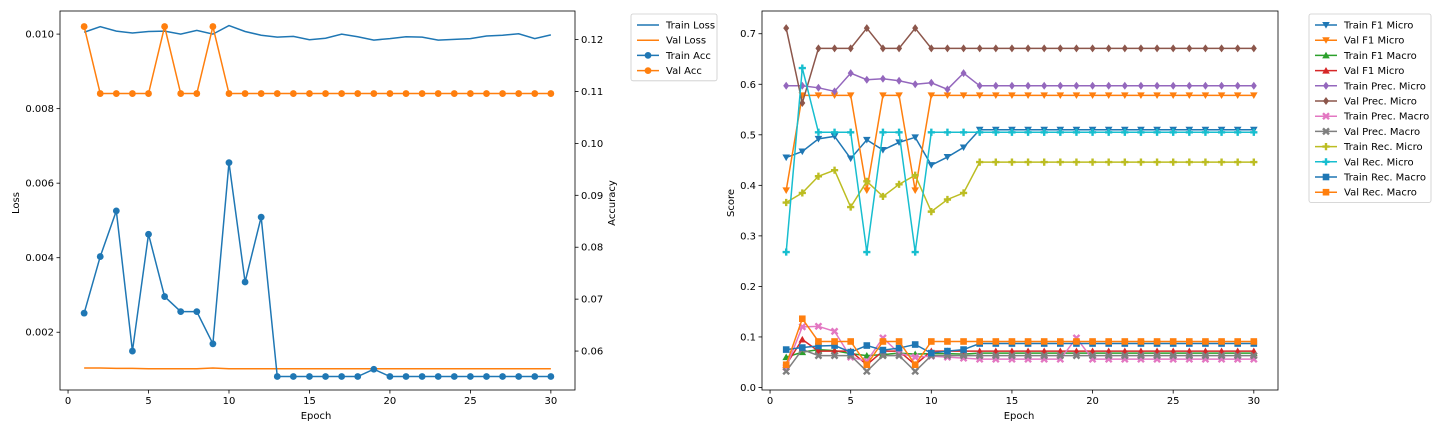 The height and width of the screenshot is (432, 1440). Describe the element at coordinates (1020, 187) in the screenshot. I see `series-train-rec-micro` at that location.